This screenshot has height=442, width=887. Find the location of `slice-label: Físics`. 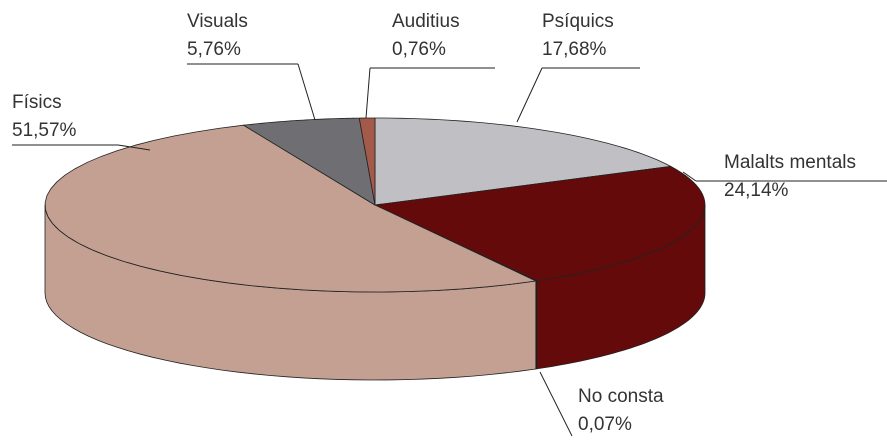

slice-label: Físics is located at coordinates (37, 102).